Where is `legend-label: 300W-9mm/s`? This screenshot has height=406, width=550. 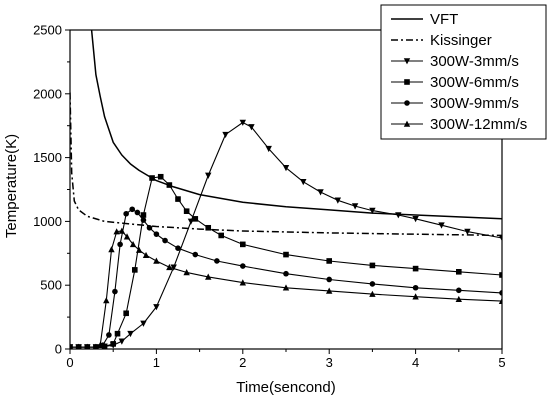 legend-label: 300W-9mm/s is located at coordinates (474, 103).